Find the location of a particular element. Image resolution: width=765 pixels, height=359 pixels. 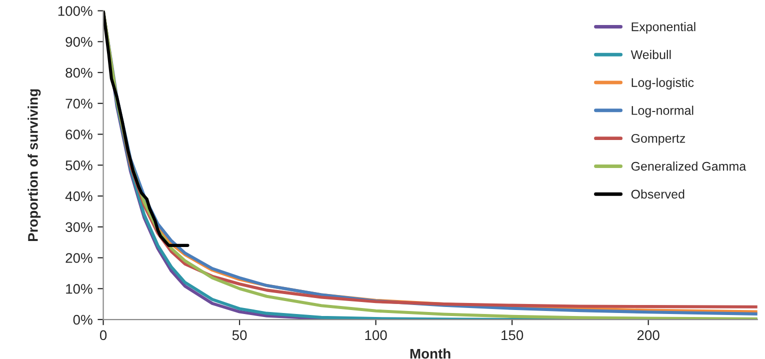

y-tick-label: 60% is located at coordinates (79, 135).